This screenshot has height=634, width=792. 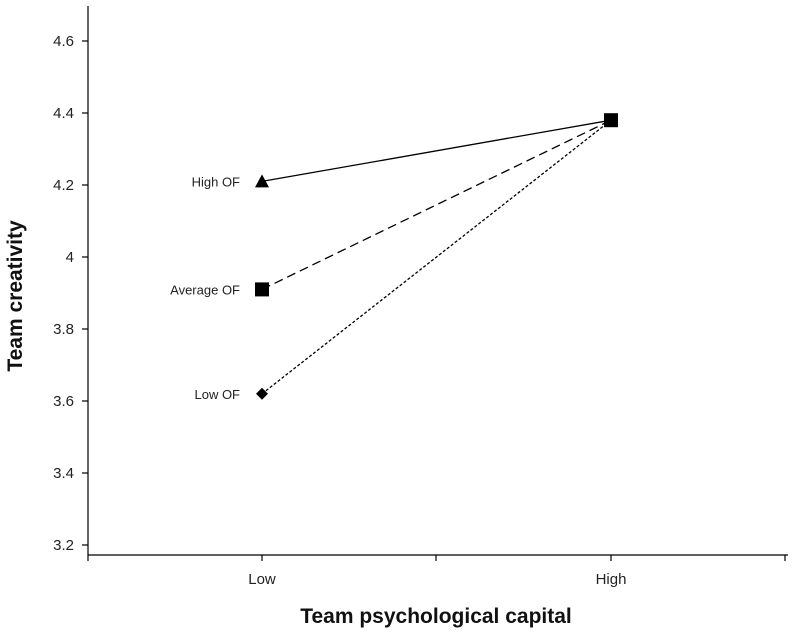 I want to click on series-label: Average OF, so click(x=205, y=289).